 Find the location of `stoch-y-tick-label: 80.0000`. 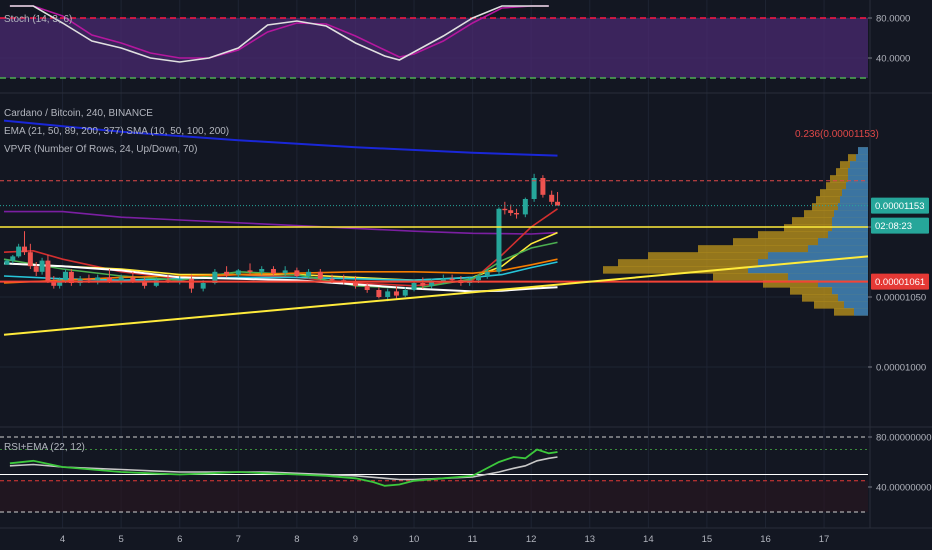

stoch-y-tick-label: 80.0000 is located at coordinates (893, 19).